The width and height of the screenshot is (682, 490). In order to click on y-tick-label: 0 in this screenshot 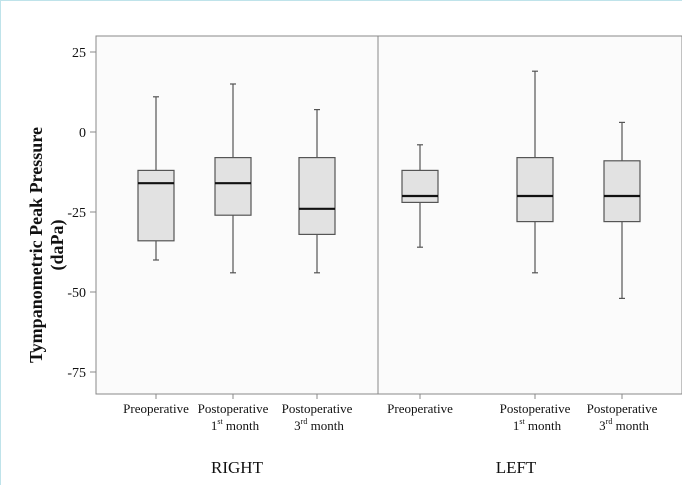, I will do `click(82, 133)`.